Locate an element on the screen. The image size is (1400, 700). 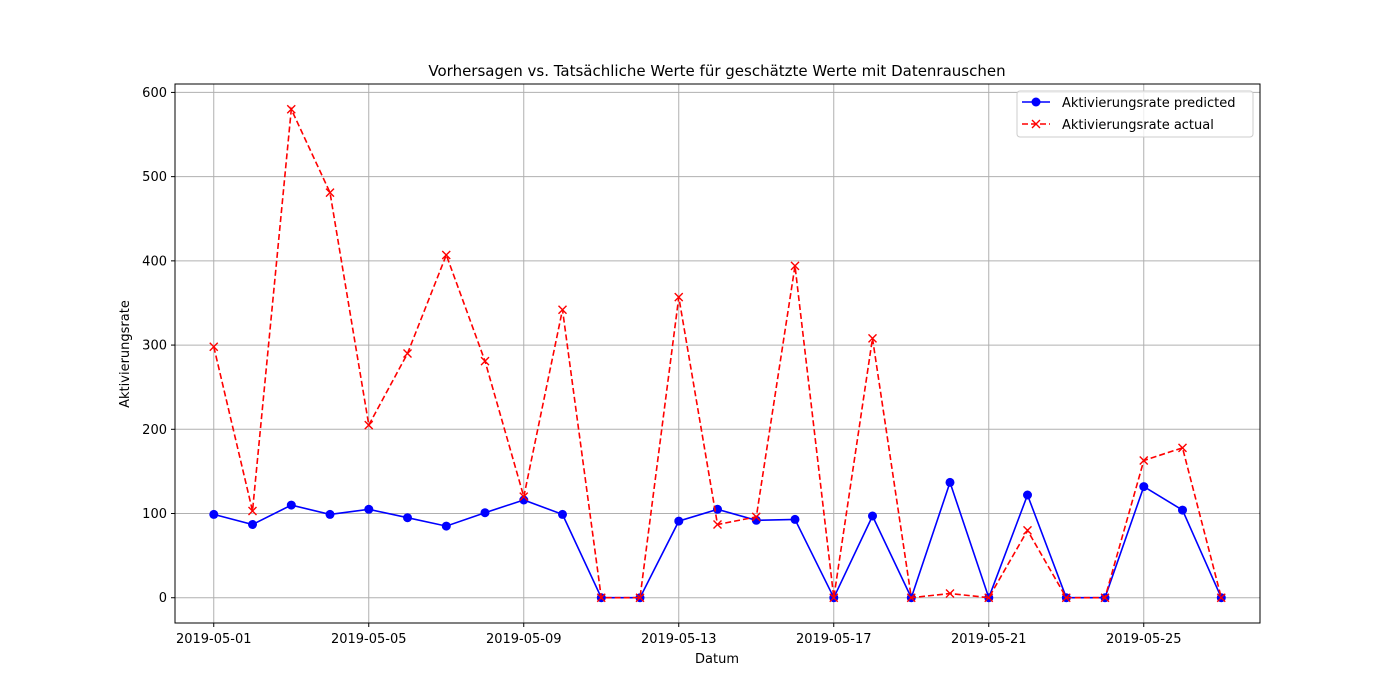
x-tick-label: 2019-05-21 is located at coordinates (989, 639).